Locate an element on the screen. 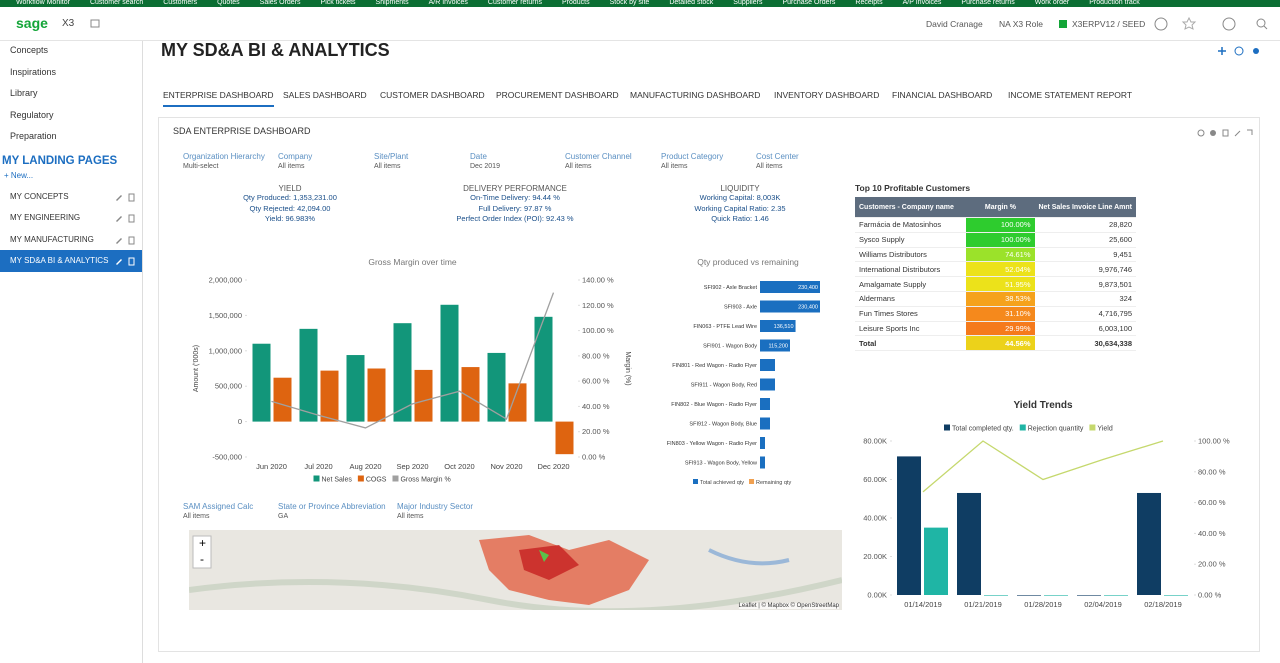 The height and width of the screenshot is (663, 1280). header-icons is located at coordinates (1213, 24).